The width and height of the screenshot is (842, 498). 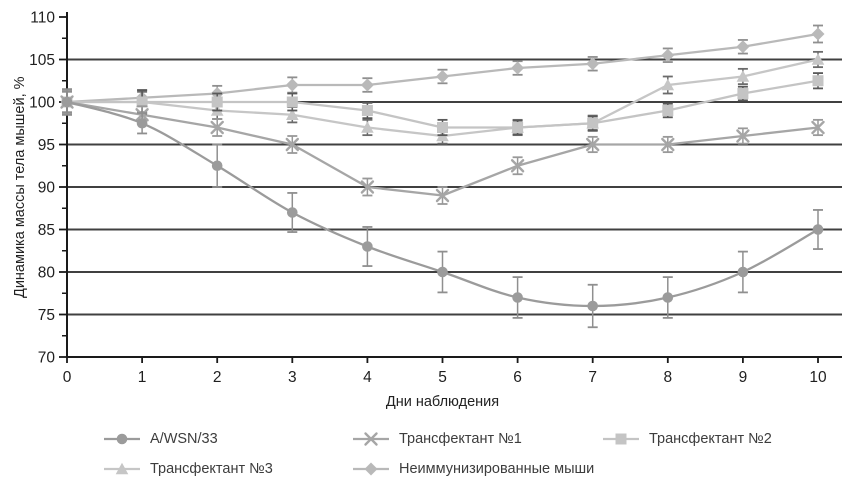 What do you see at coordinates (42, 18) in the screenshot?
I see `svg-text: 110` at bounding box center [42, 18].